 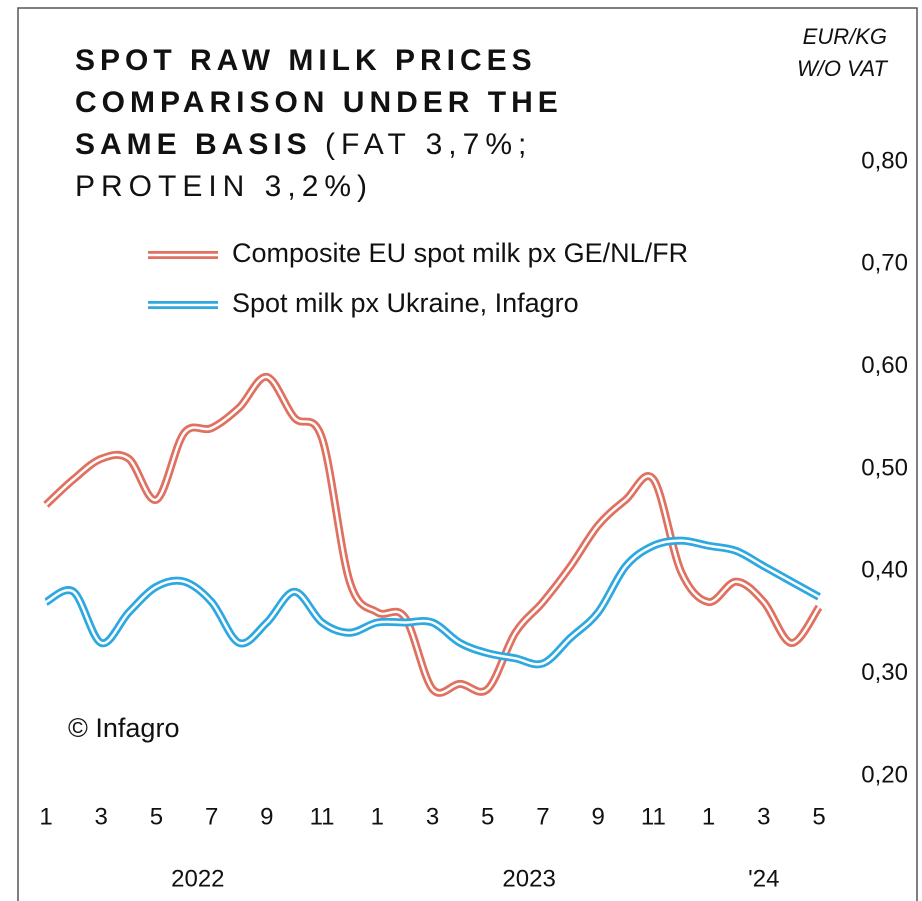 What do you see at coordinates (528, 878) in the screenshot?
I see `year-label: 2023` at bounding box center [528, 878].